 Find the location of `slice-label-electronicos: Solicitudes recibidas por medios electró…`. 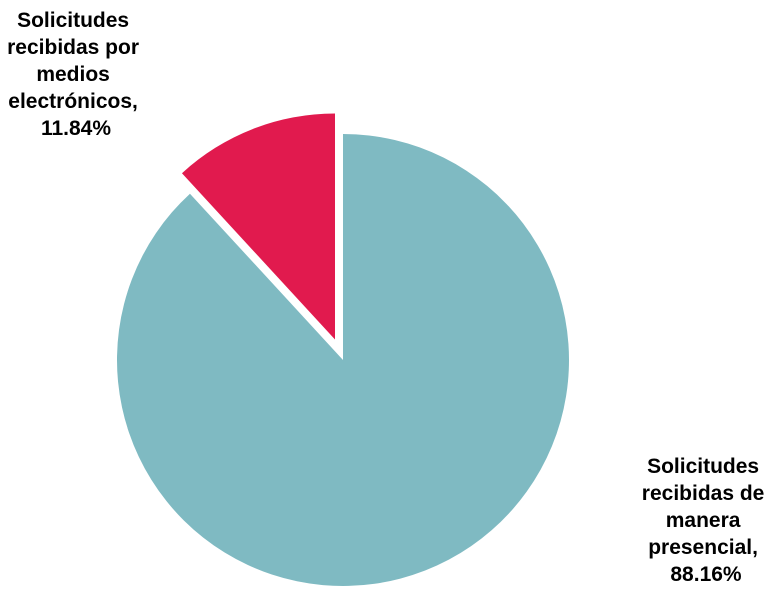

slice-label-electronicos: Solicitudes recibidas por medios electró… is located at coordinates (76, 74).